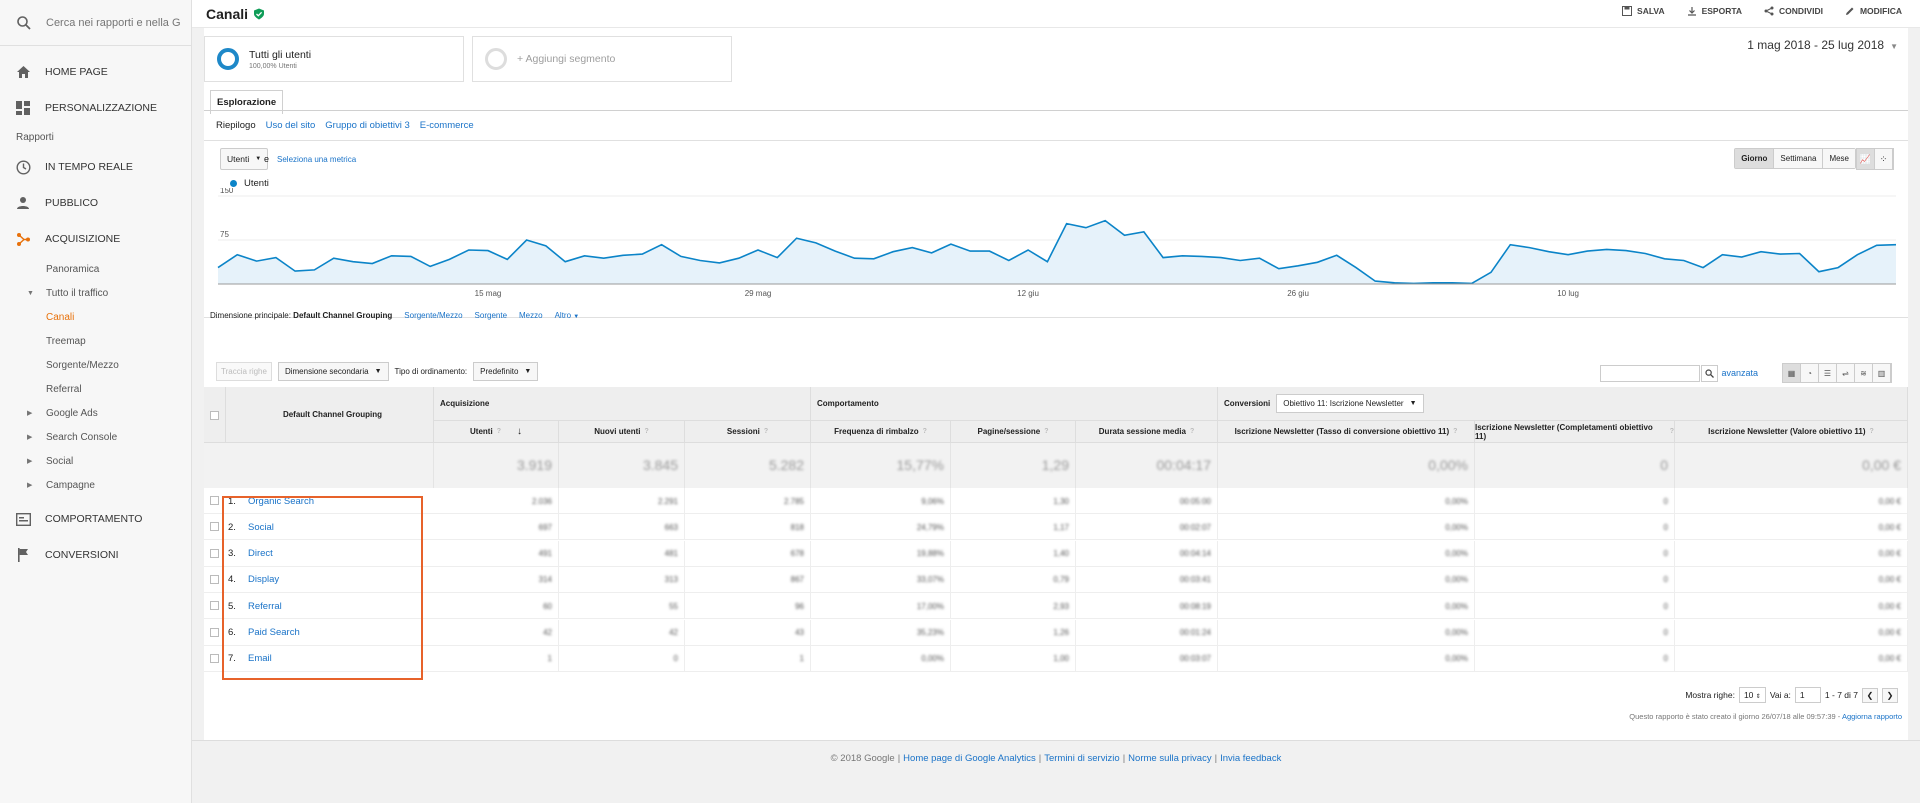 This screenshot has height=803, width=1920. I want to click on subtab-ecommerce: E-commerce, so click(446, 125).